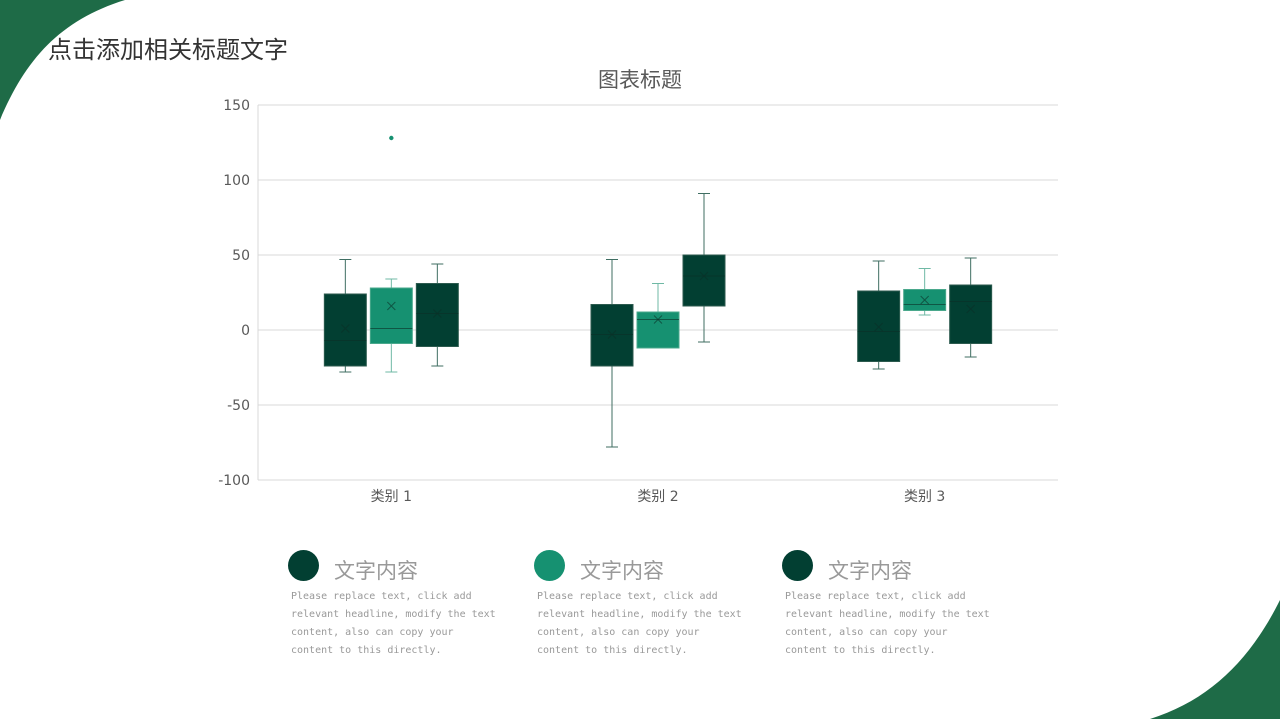 The height and width of the screenshot is (719, 1280). I want to click on page-title: 点击添加相关标题文字, so click(168, 50).